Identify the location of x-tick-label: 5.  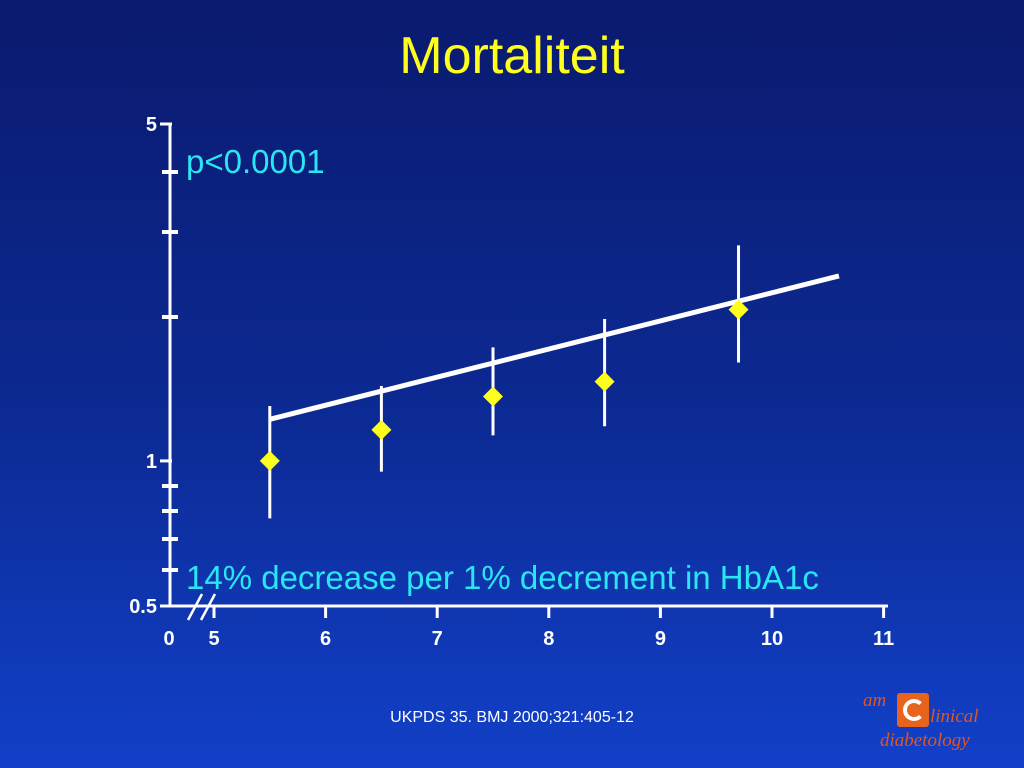
(213, 639).